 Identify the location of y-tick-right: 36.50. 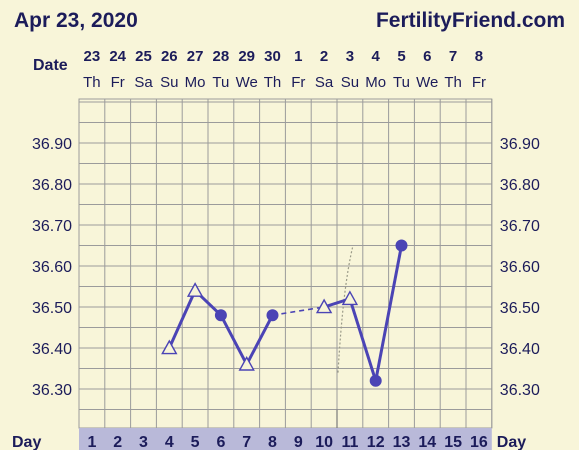
(520, 308).